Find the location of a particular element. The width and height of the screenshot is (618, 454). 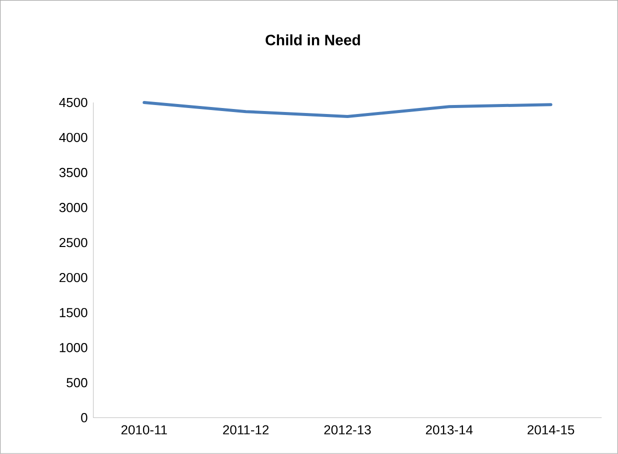

y-tick-label: 1500 is located at coordinates (74, 313).